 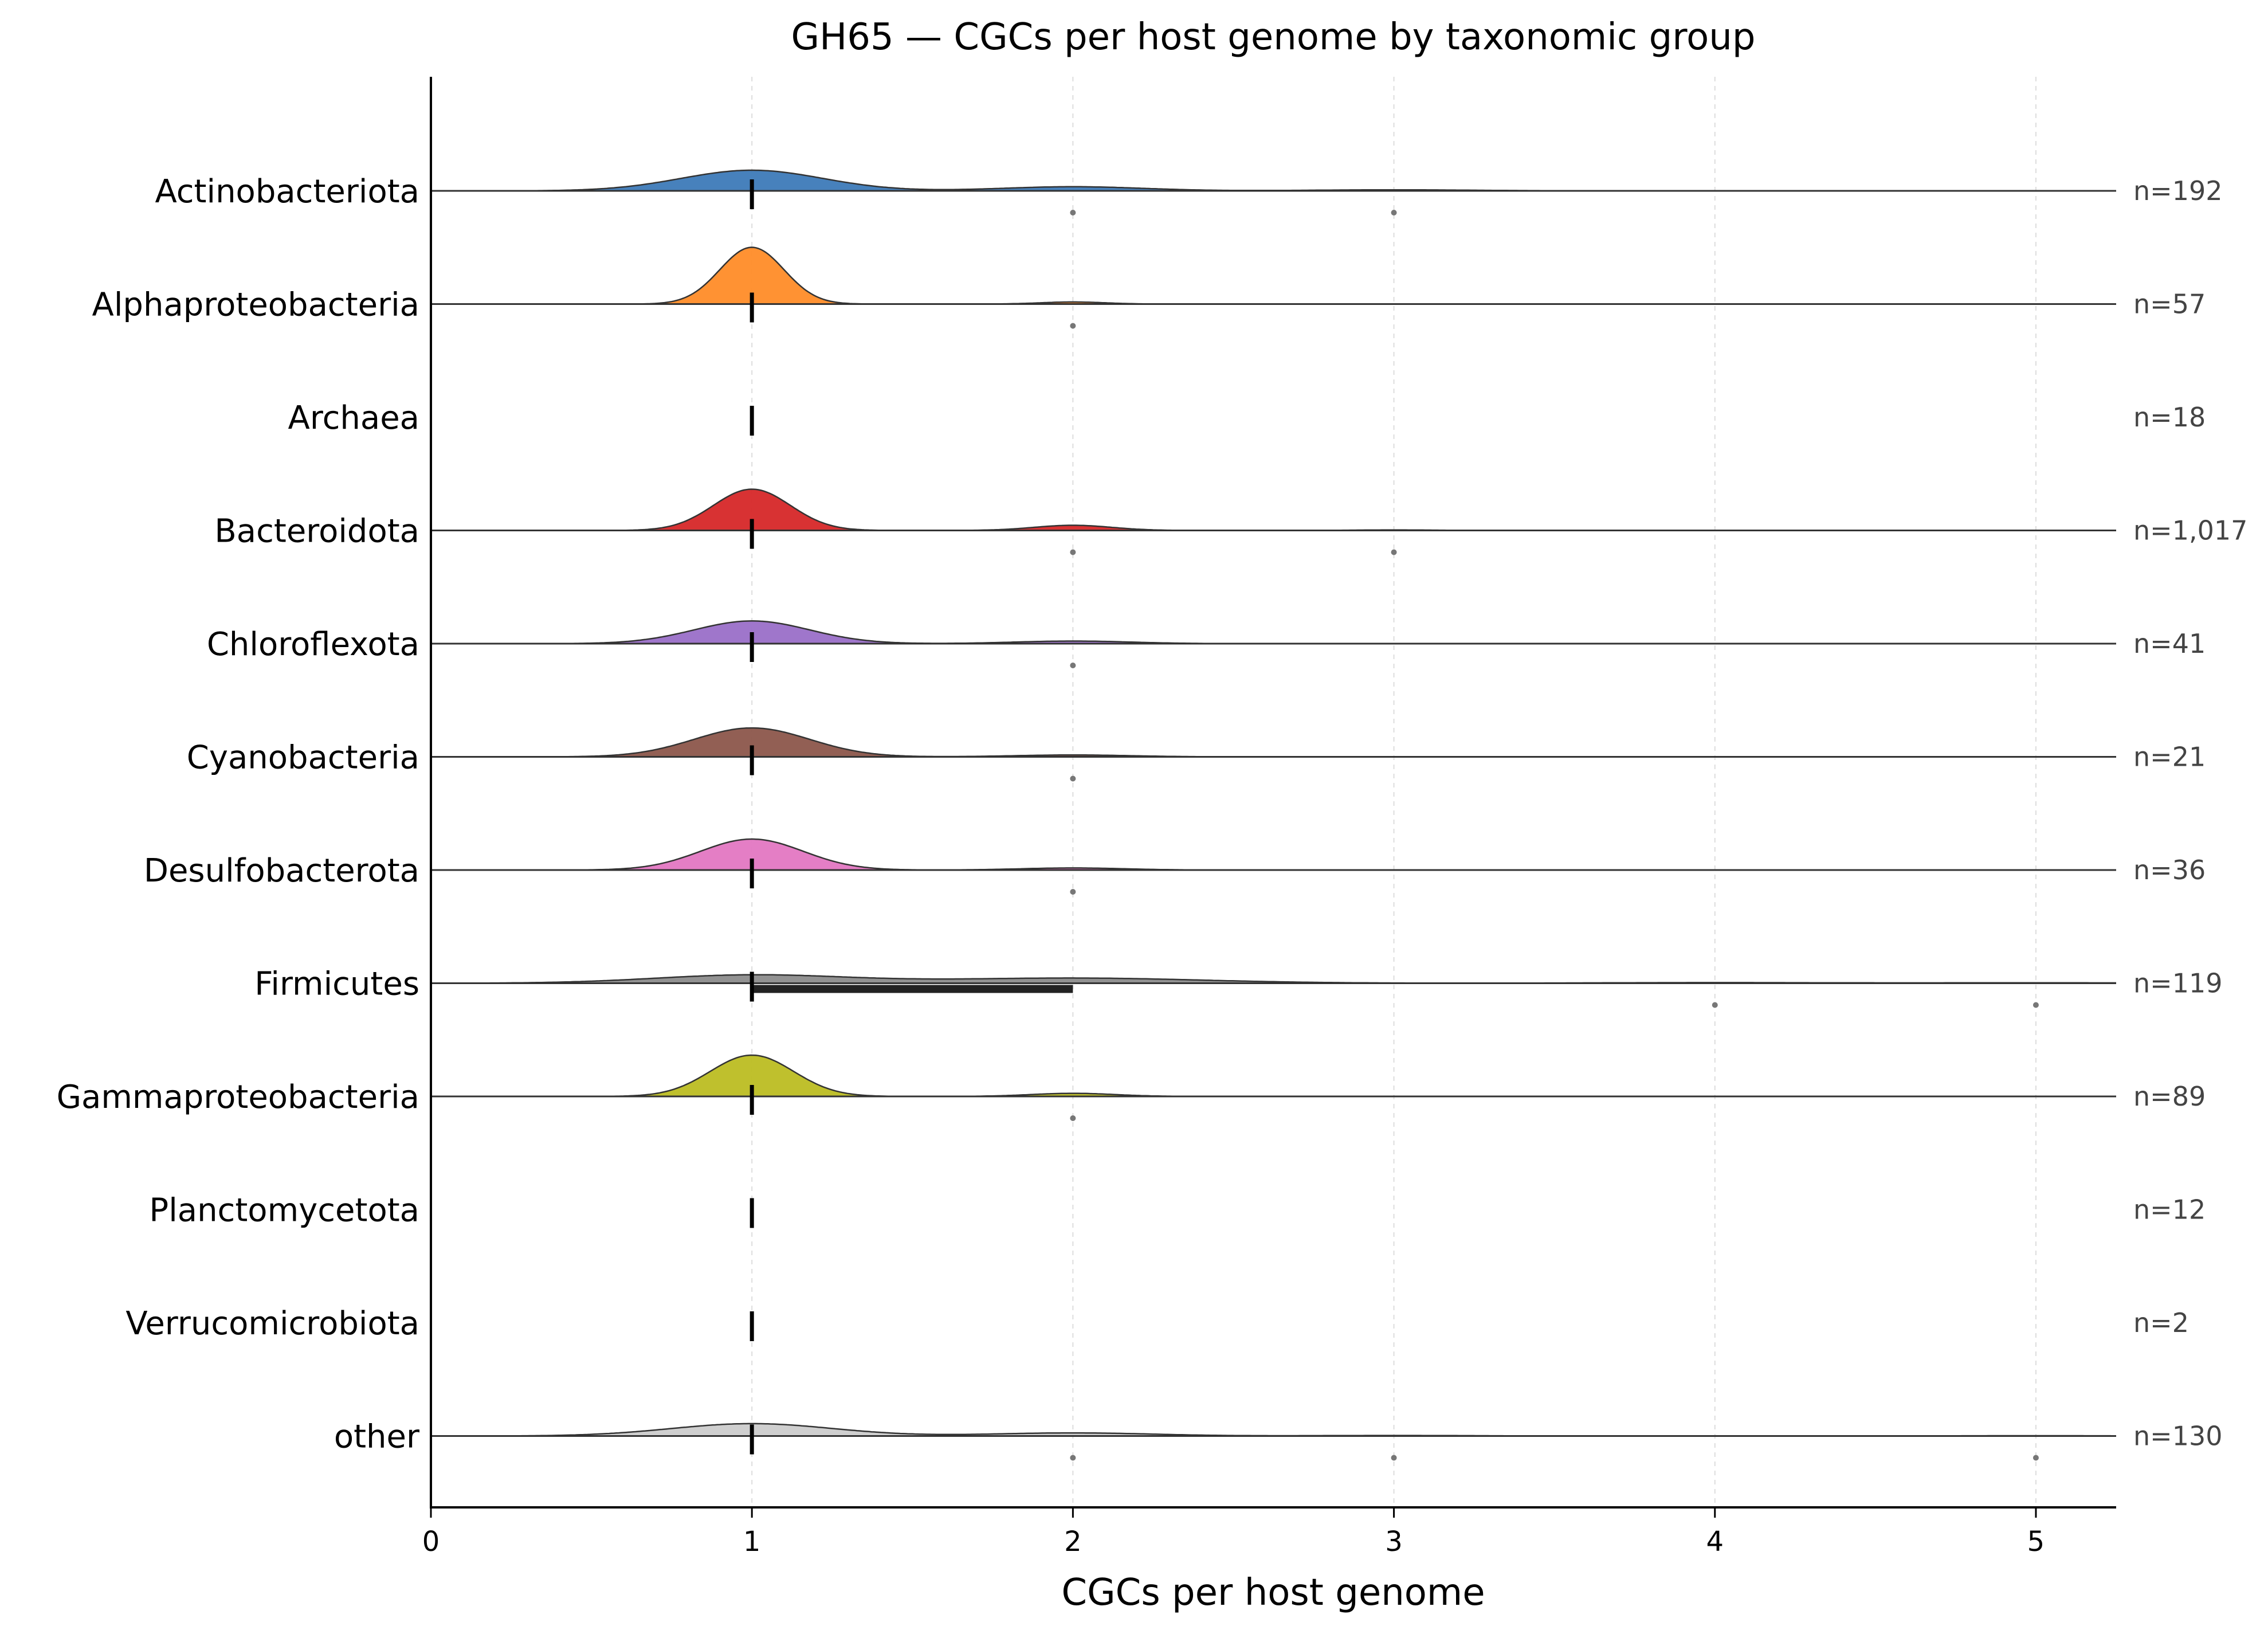 I want to click on ridge-group: Alphaproteobacteria n=57, so click(x=1149, y=287).